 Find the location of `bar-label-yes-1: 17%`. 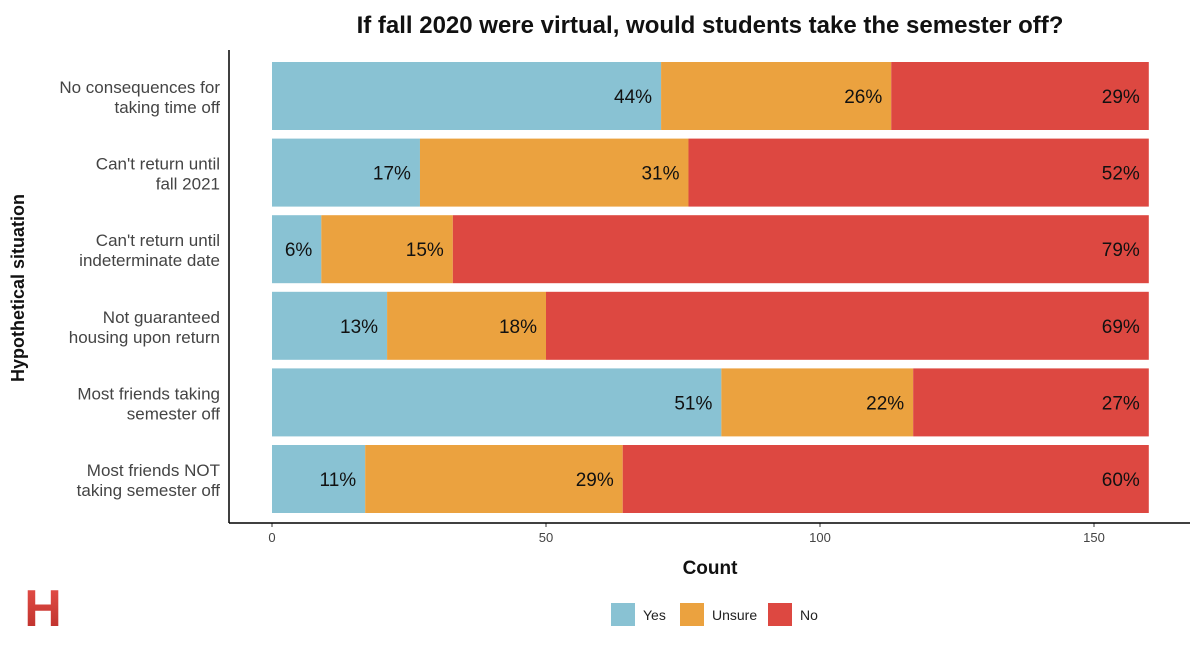

bar-label-yes-1: 17% is located at coordinates (392, 174).